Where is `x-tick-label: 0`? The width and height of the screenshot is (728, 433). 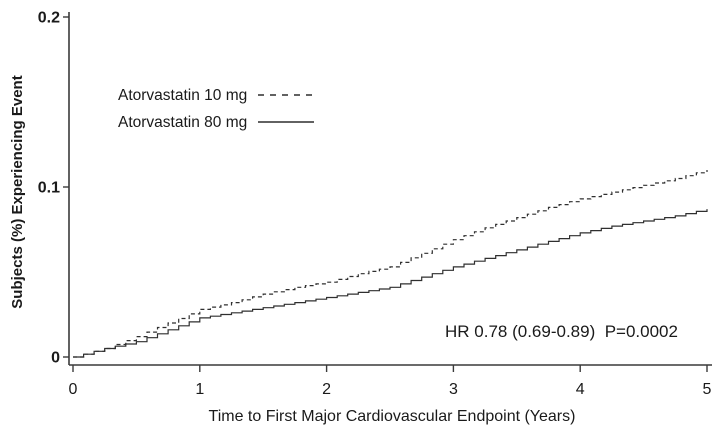 x-tick-label: 0 is located at coordinates (73, 389).